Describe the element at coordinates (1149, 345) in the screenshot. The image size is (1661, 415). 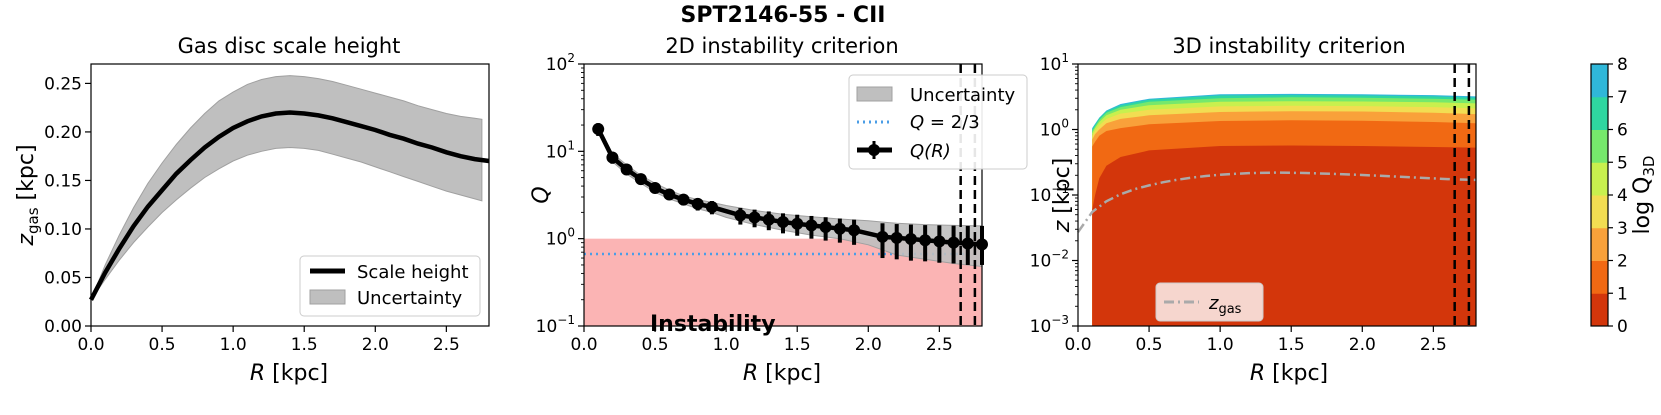
I see `panel-3-xtick-label: 0.5` at that location.